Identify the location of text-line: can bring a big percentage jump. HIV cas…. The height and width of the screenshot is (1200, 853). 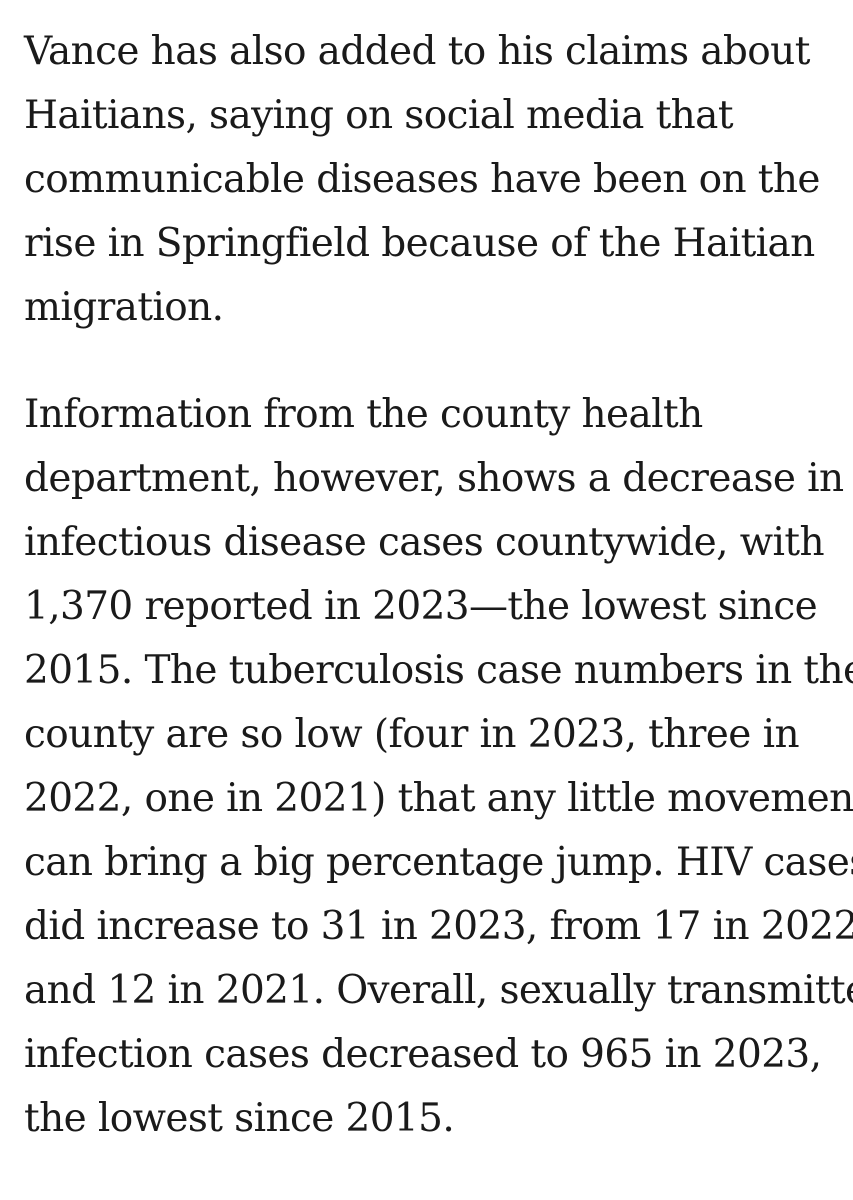
(438, 862).